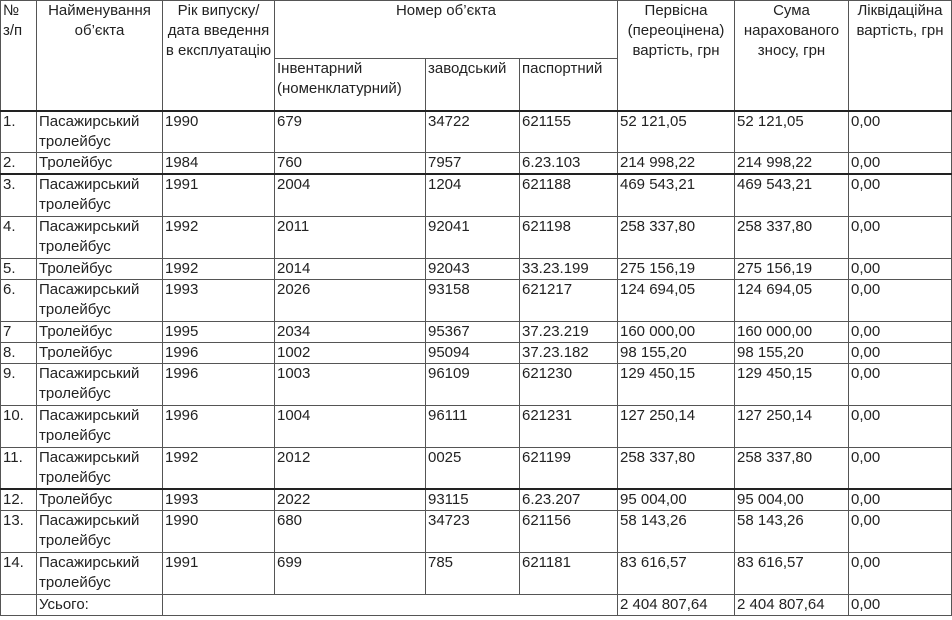 The height and width of the screenshot is (620, 952). I want to click on cell-num: 8., so click(18, 352).